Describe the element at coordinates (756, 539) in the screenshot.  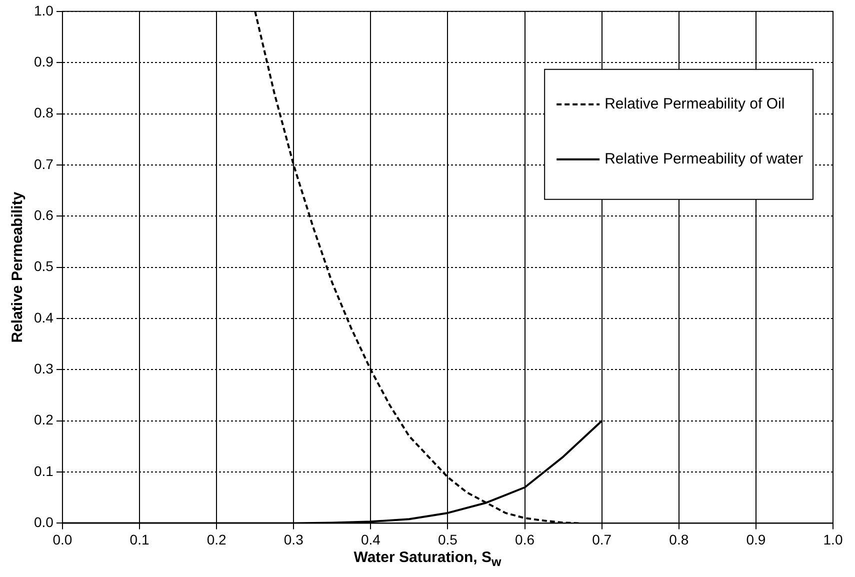
I see `x-tick-label: 0.9` at that location.